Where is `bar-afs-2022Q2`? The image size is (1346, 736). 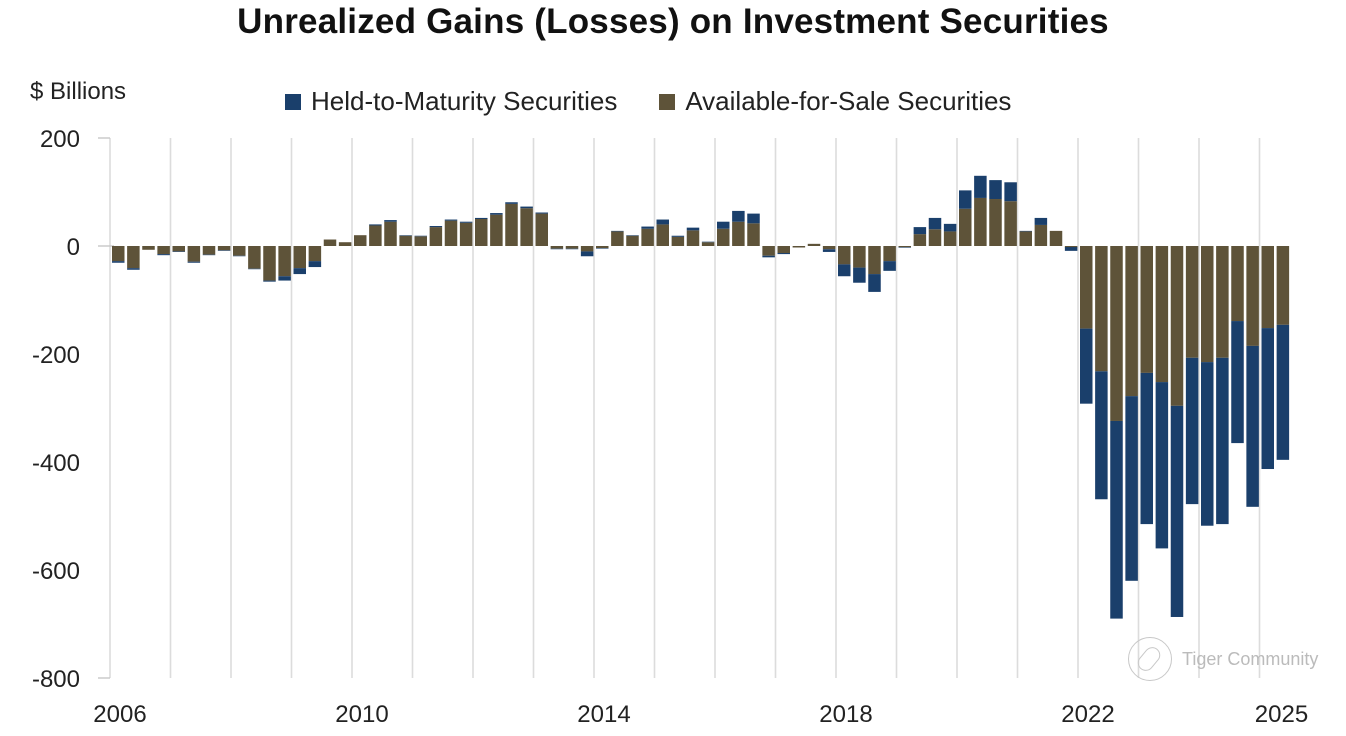 bar-afs-2022Q2 is located at coordinates (1101, 309).